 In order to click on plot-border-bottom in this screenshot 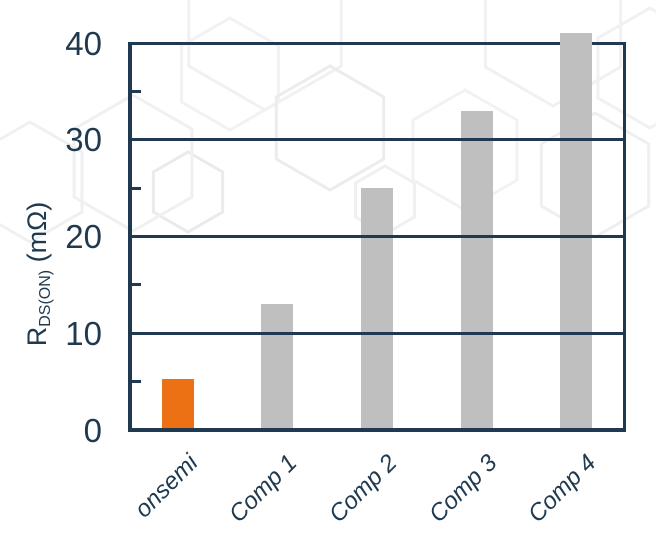, I will do `click(377, 430)`.